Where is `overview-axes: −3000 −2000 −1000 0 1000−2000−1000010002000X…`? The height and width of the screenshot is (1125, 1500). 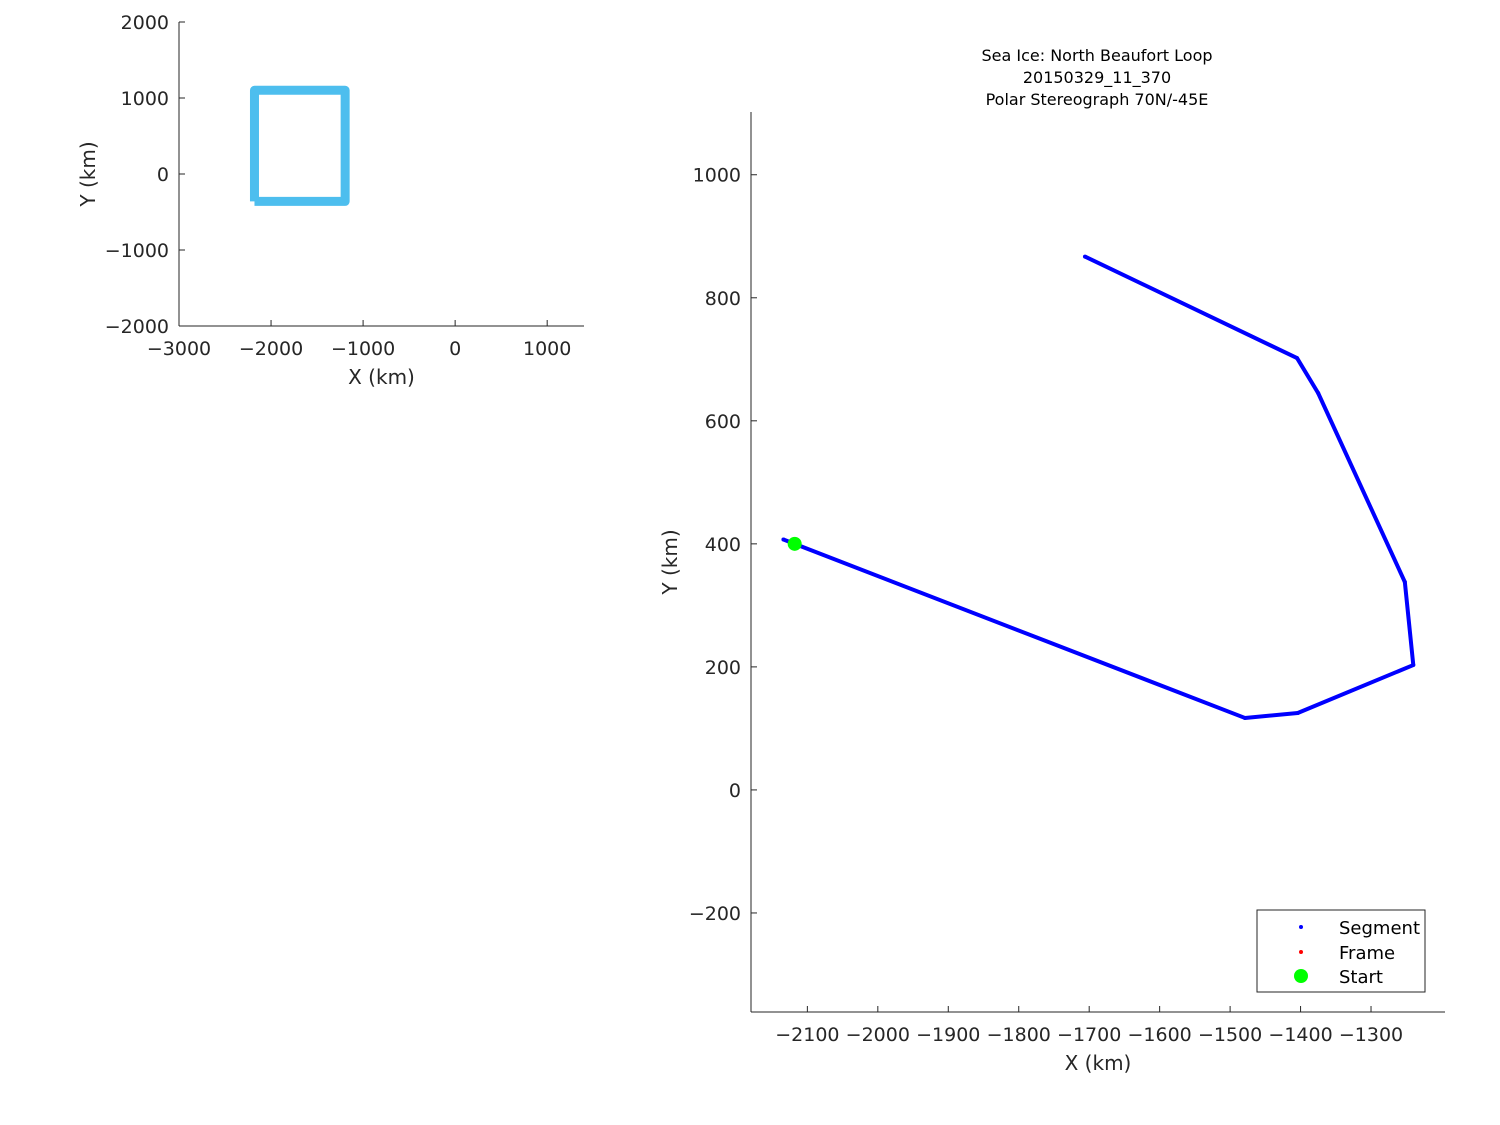
overview-axes: −3000 −2000 −1000 0 1000−2000−1000010002000X… is located at coordinates (330, 200).